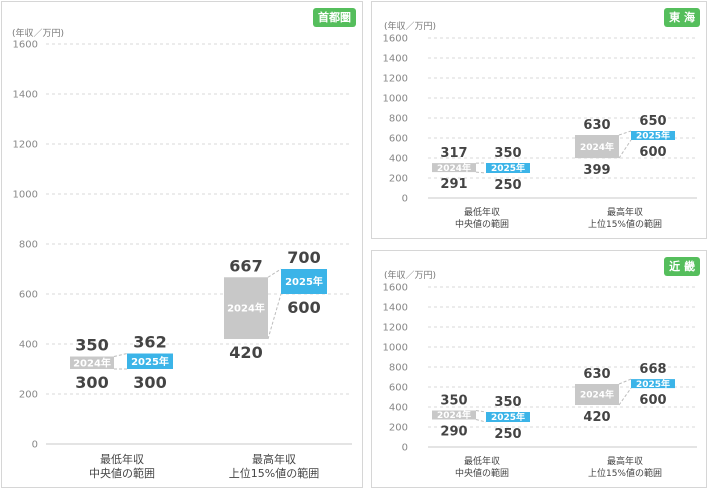 The width and height of the screenshot is (708, 490). Describe the element at coordinates (334, 17) in the screenshot. I see `region-badge: 首都圏` at that location.